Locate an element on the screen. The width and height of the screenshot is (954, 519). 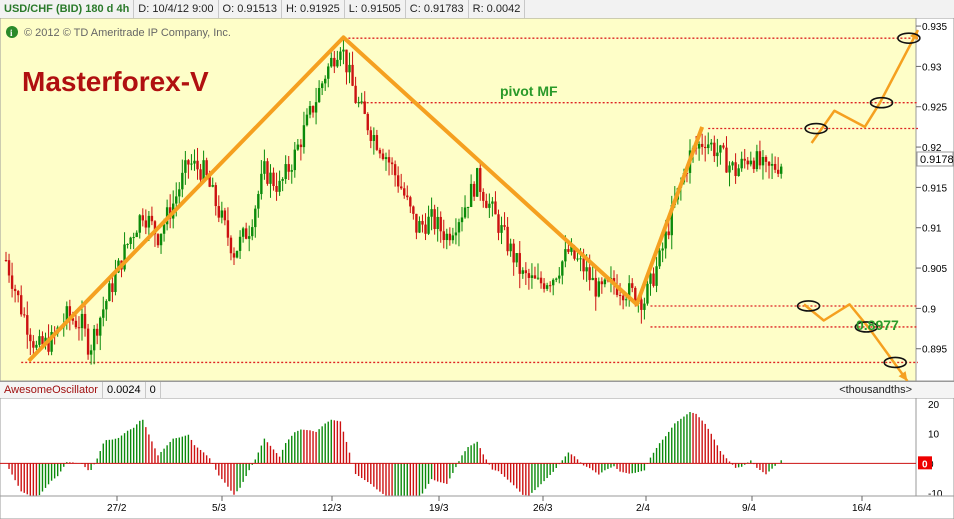
watermark-text: Masterforex-V is located at coordinates (115, 81).